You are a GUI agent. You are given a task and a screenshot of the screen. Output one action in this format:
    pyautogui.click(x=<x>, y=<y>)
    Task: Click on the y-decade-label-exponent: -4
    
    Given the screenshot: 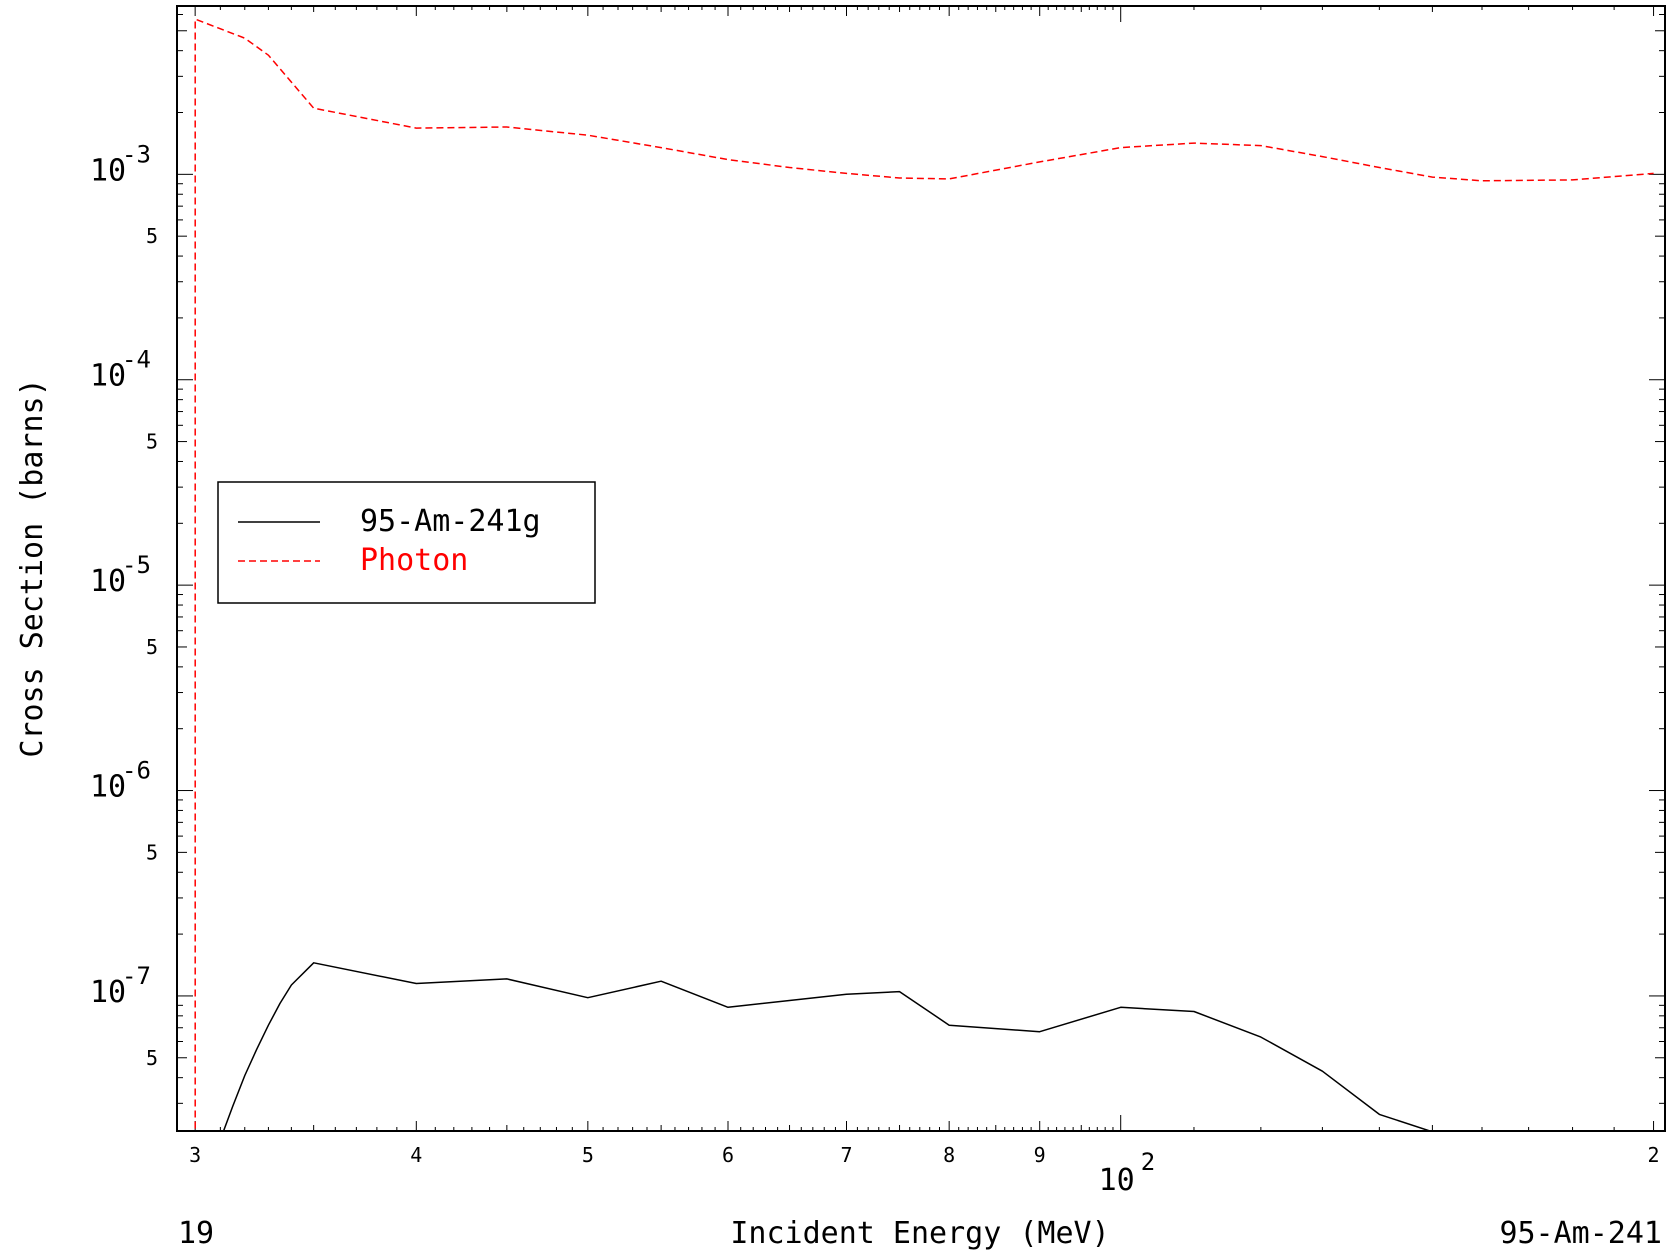 What is the action you would take?
    pyautogui.click(x=136, y=360)
    